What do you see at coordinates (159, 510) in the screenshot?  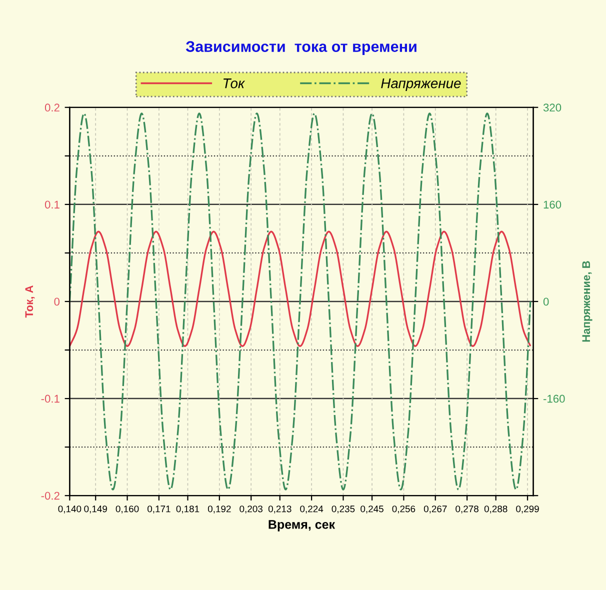 I see `x-tick-label: 0,171` at bounding box center [159, 510].